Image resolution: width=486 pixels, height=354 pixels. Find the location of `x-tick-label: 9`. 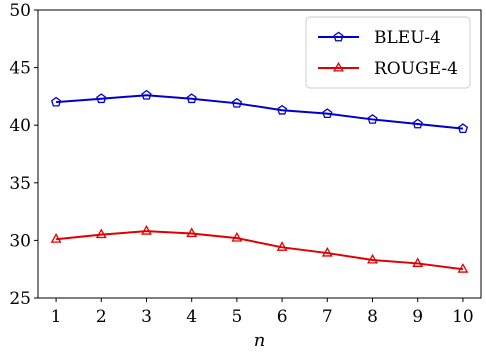

x-tick-label: 9 is located at coordinates (417, 317).